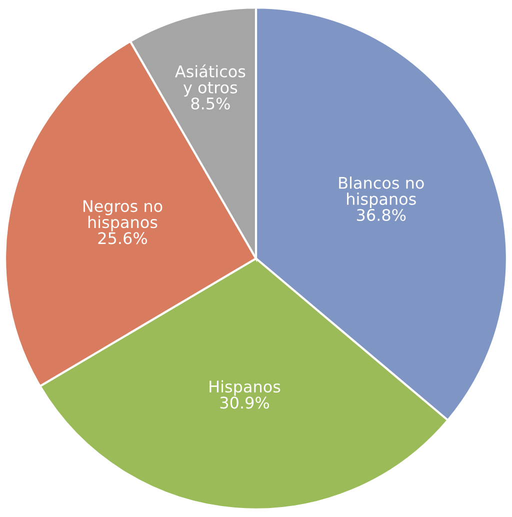 The image size is (512, 517). What do you see at coordinates (245, 388) in the screenshot?
I see `slice-label: Hispanos` at bounding box center [245, 388].